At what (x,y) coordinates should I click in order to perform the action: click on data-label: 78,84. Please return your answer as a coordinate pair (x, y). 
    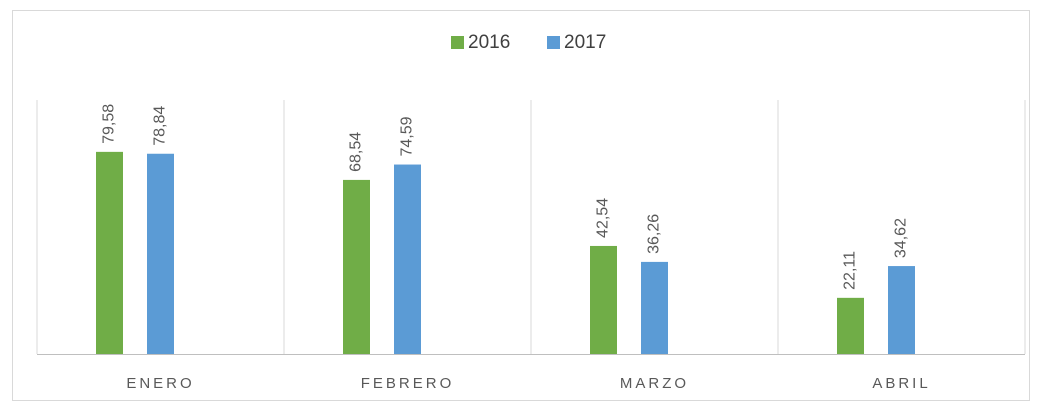
    Looking at the image, I should click on (160, 126).